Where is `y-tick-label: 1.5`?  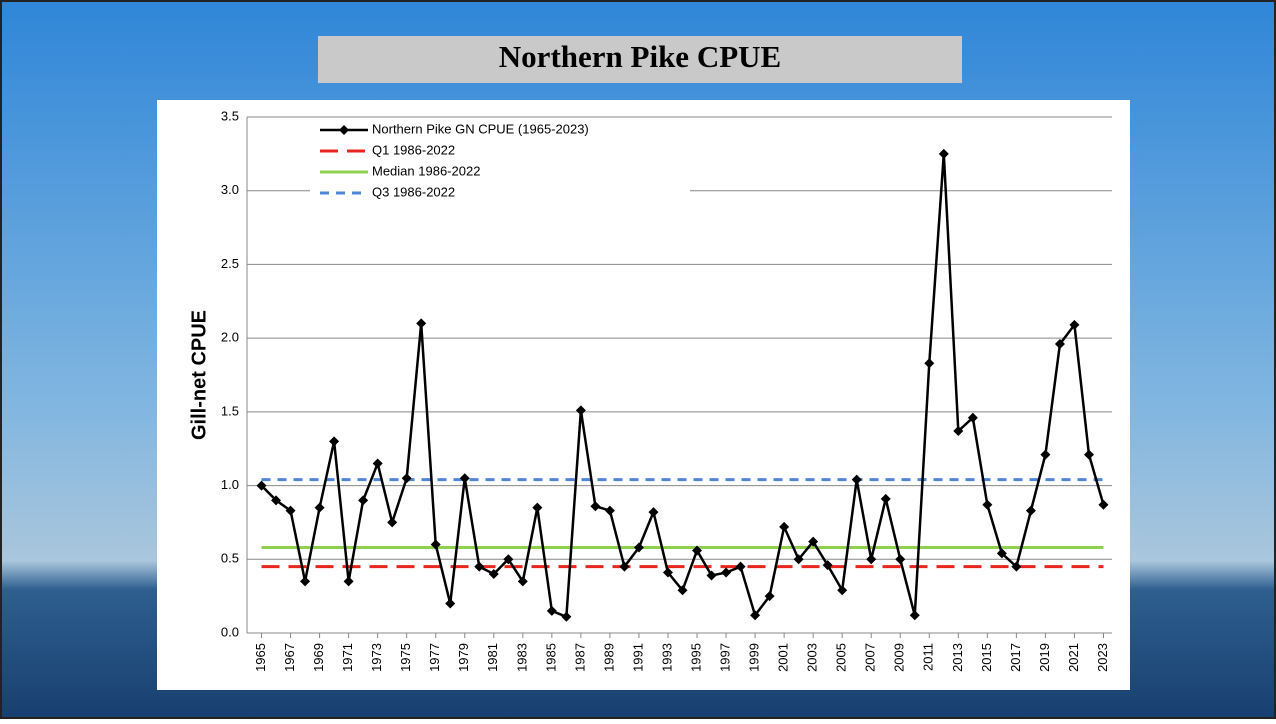
y-tick-label: 1.5 is located at coordinates (230, 410).